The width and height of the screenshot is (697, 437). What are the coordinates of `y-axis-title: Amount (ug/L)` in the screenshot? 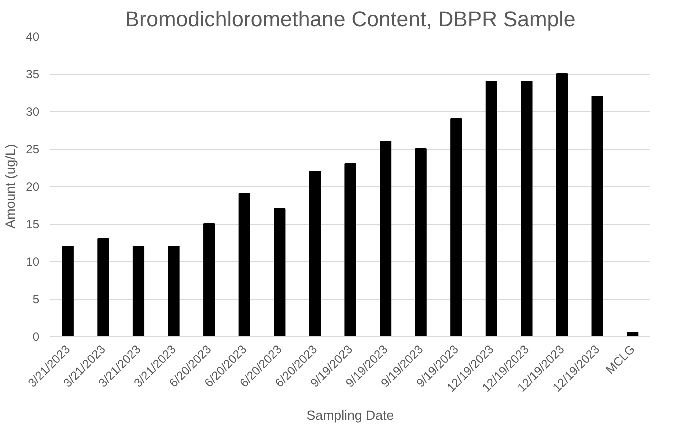 It's located at (10, 186).